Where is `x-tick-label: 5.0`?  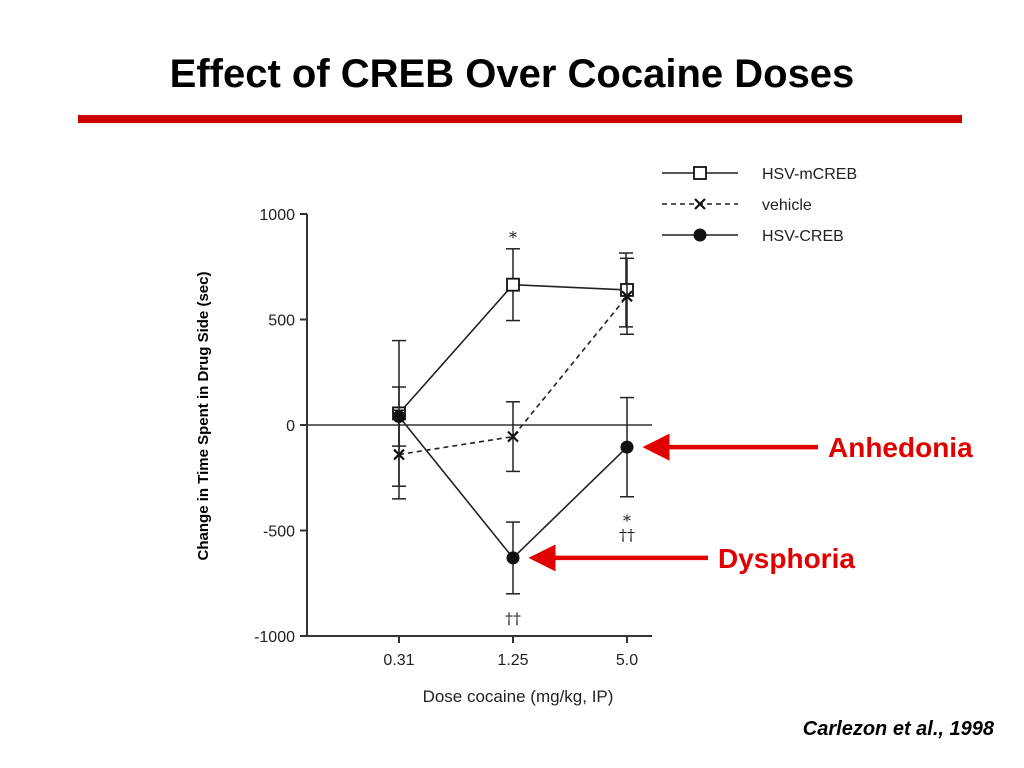 x-tick-label: 5.0 is located at coordinates (627, 660).